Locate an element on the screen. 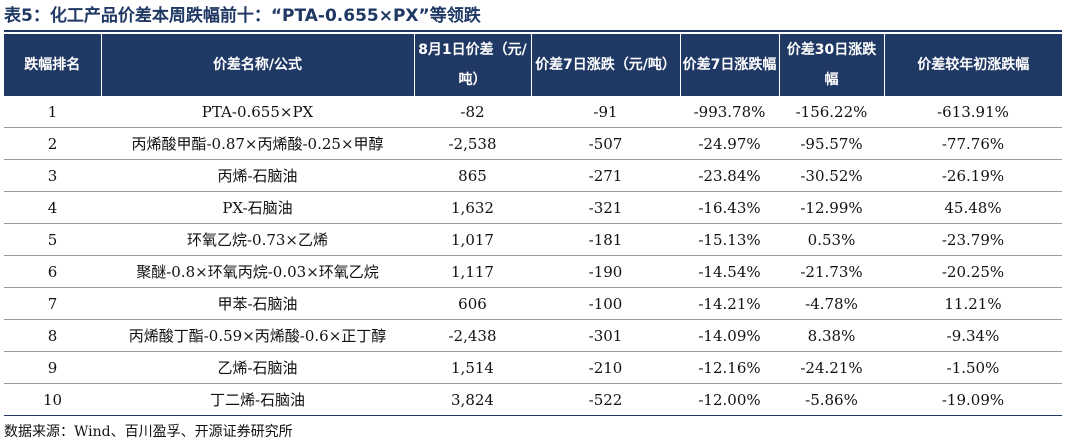 Image resolution: width=1065 pixels, height=446 pixels. pct-7d-cell: -993.78% is located at coordinates (729, 112).